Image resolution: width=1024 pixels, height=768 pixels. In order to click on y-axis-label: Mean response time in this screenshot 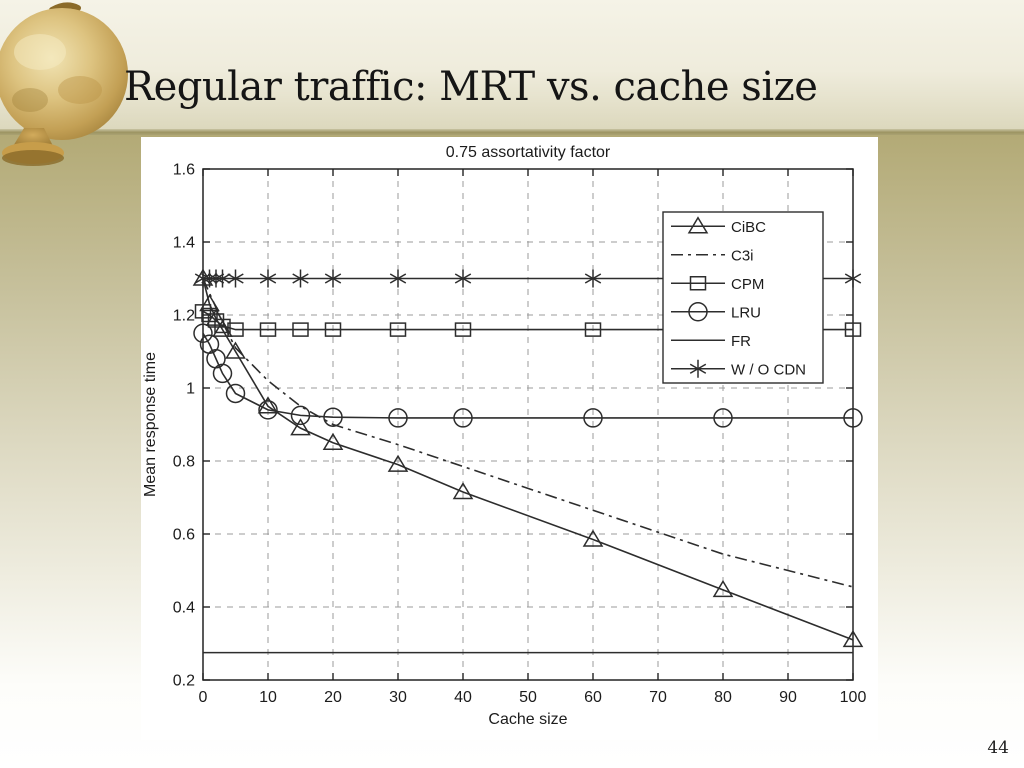, I will do `click(150, 424)`.